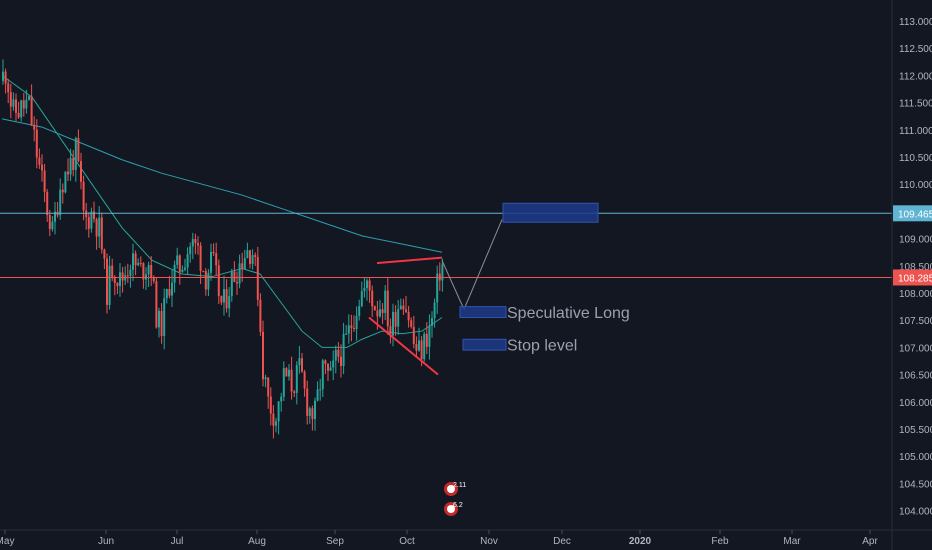  Describe the element at coordinates (403, 346) in the screenshot. I see `trendline-bottom` at that location.